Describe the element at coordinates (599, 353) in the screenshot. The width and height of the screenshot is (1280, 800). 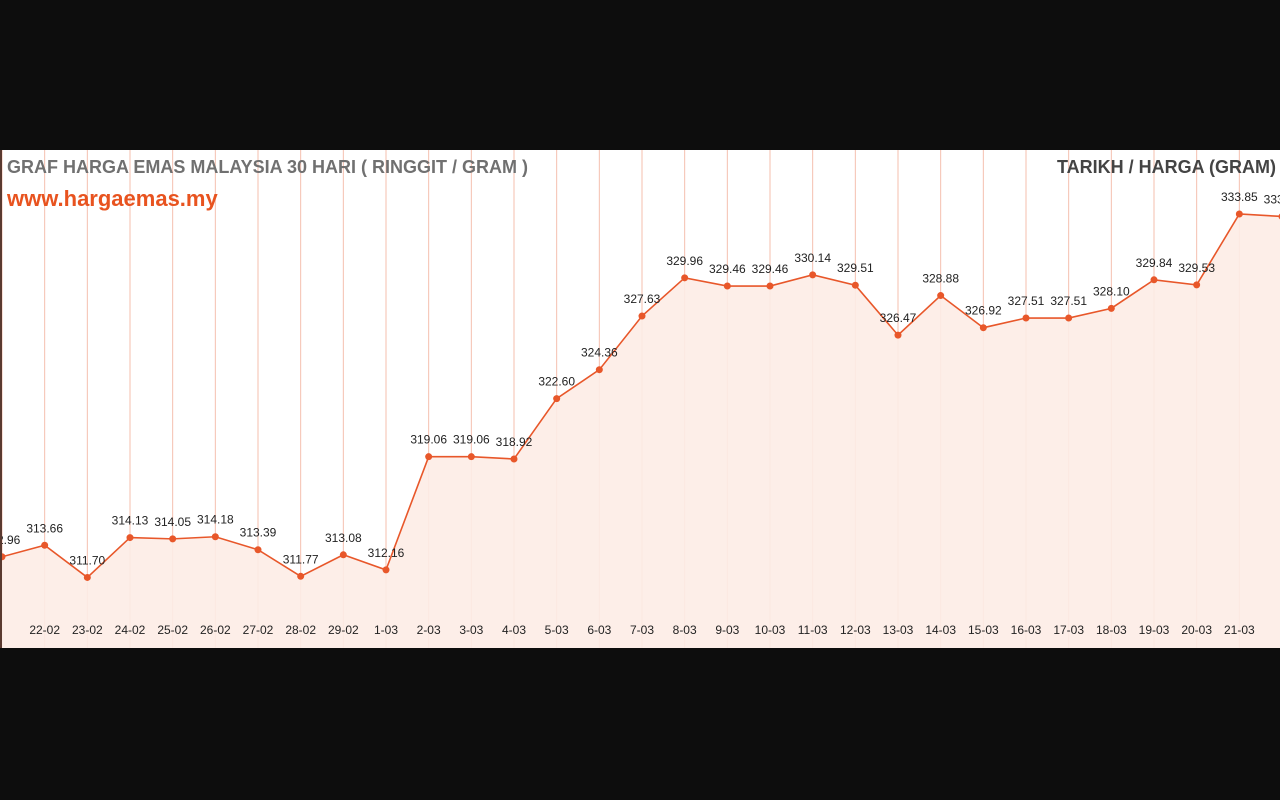
I see `data-label: 324.36` at that location.